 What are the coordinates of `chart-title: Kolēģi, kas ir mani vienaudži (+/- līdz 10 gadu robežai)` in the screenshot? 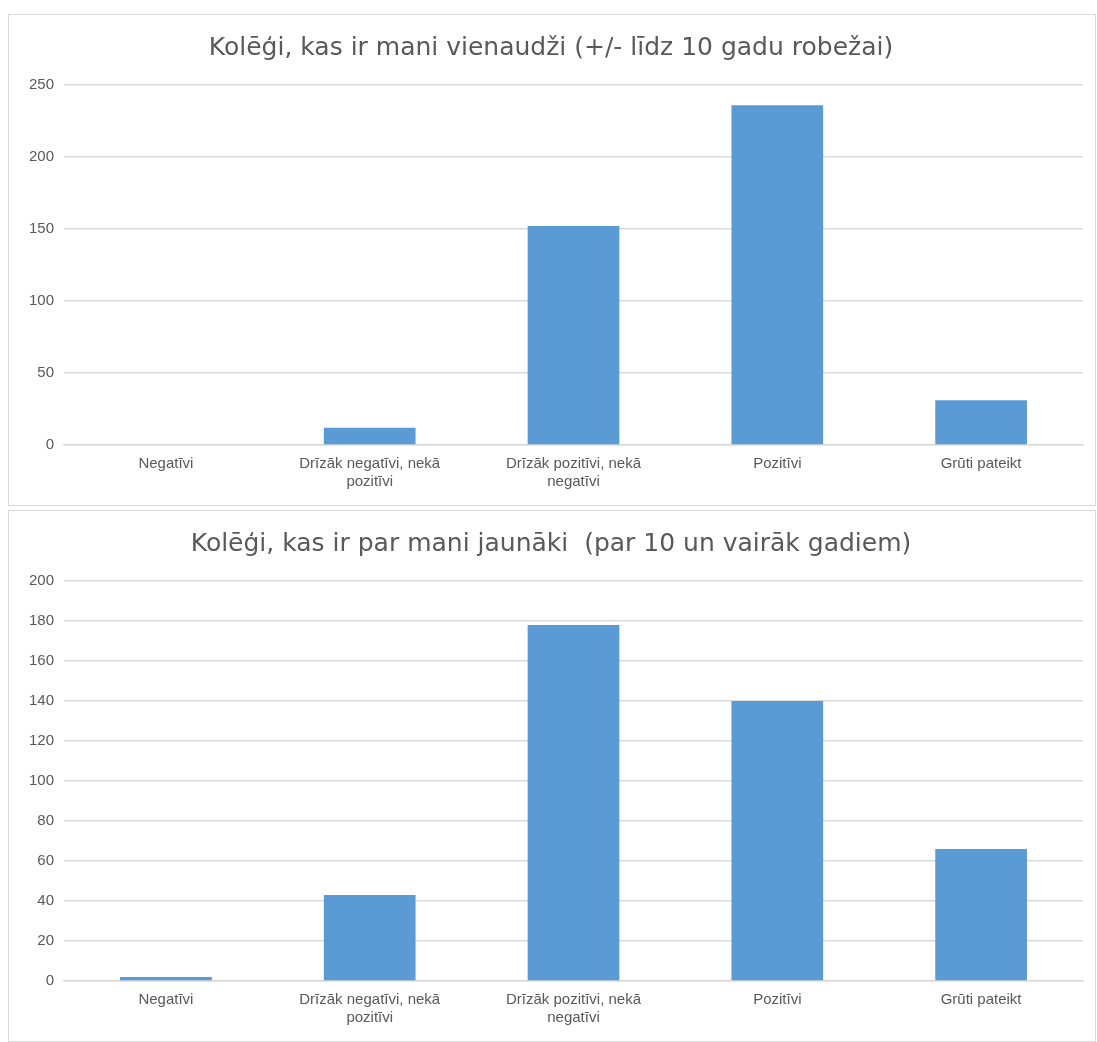 It's located at (551, 46).